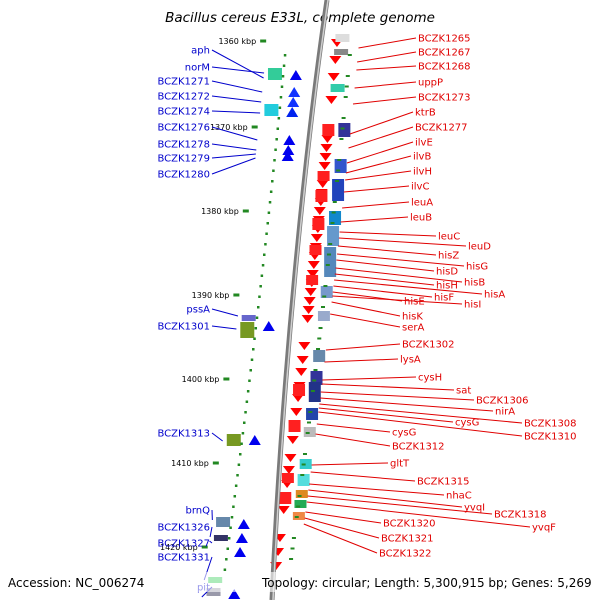  I want to click on gene-label-right: BCZK1268, so click(444, 67).